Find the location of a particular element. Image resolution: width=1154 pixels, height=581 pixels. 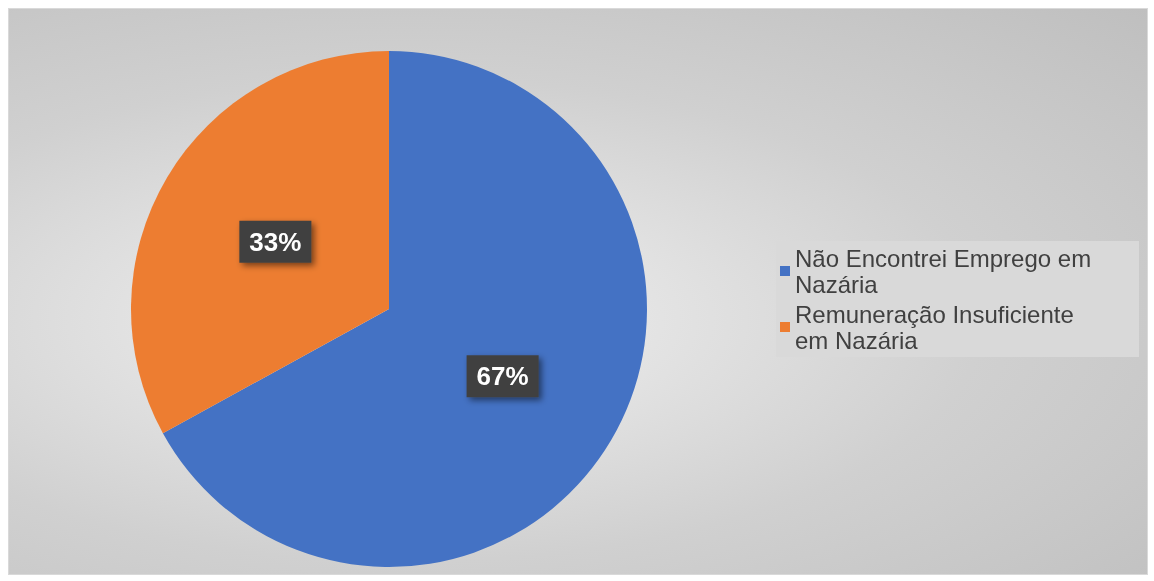

data-label: 67% is located at coordinates (502, 376).